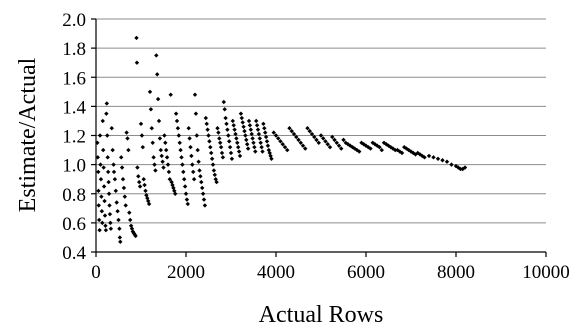  I want to click on y-tick-label: 1.6, so click(74, 78).